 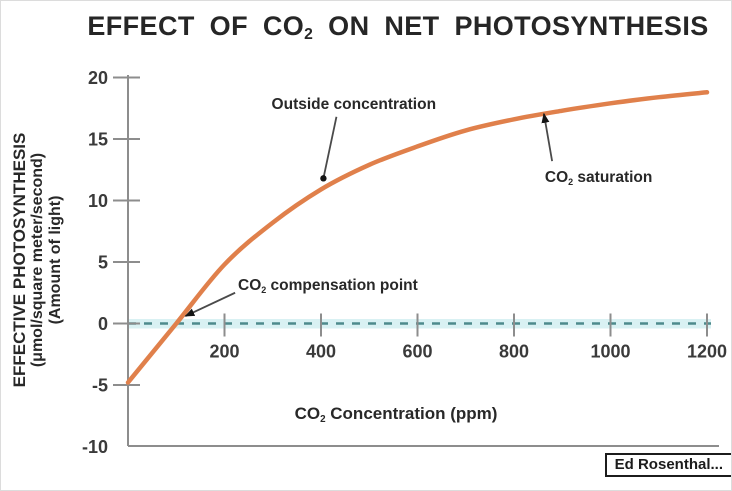 What do you see at coordinates (321, 352) in the screenshot?
I see `x-tick-label: 400` at bounding box center [321, 352].